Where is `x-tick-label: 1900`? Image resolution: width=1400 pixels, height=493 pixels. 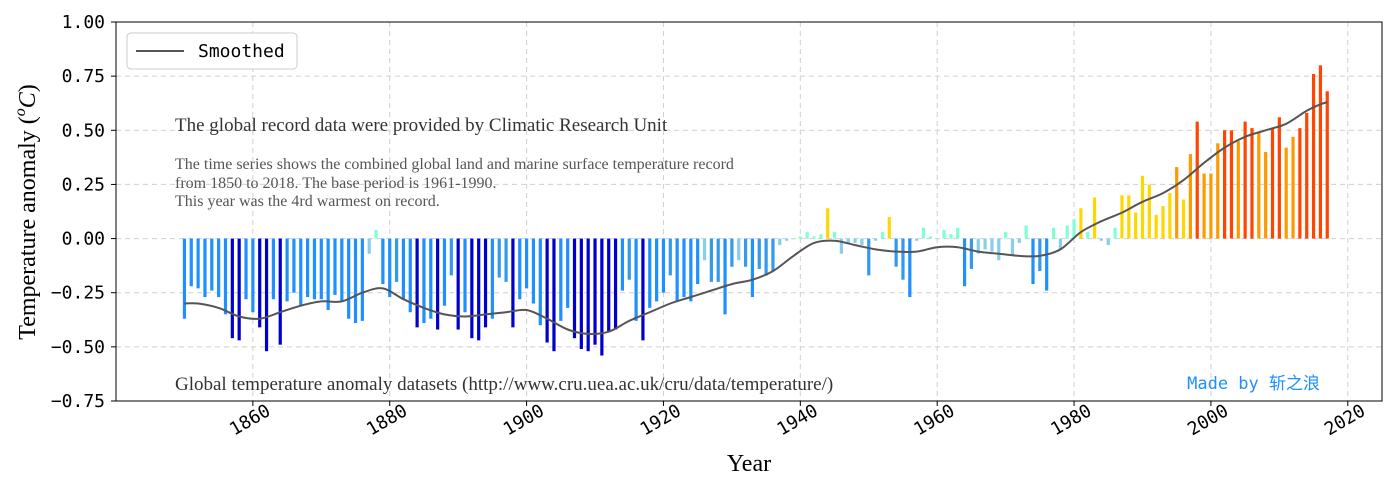 x-tick-label: 1900 is located at coordinates (524, 420).